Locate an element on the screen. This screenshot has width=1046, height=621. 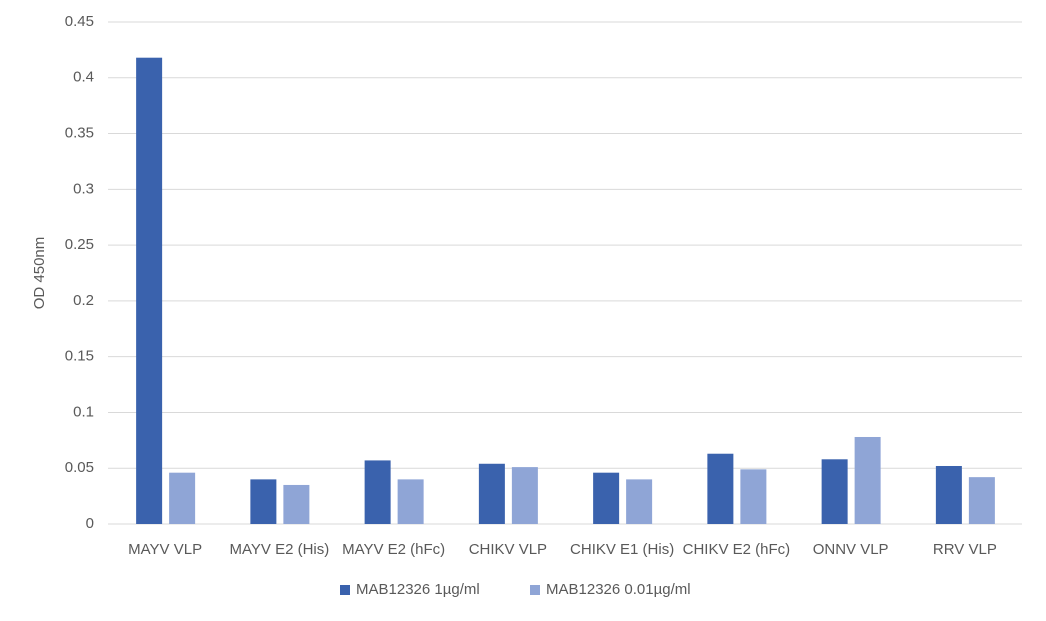
x-tick-label: RRV VLP is located at coordinates (965, 549).